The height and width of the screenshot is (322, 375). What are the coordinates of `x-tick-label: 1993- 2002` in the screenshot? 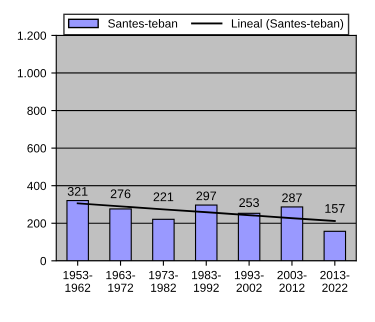 It's located at (249, 281).